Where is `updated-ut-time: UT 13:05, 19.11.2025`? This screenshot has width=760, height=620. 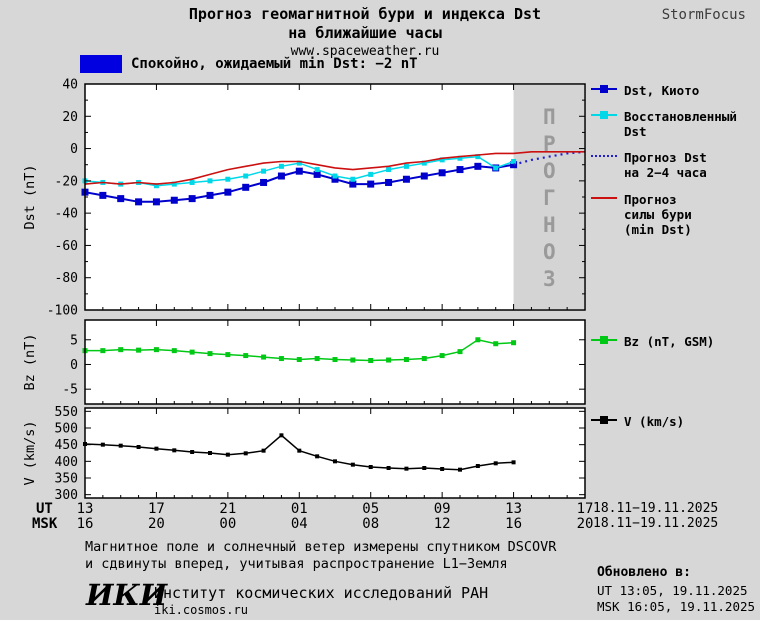
updated-ut-time: UT 13:05, 19.11.2025 is located at coordinates (672, 590).